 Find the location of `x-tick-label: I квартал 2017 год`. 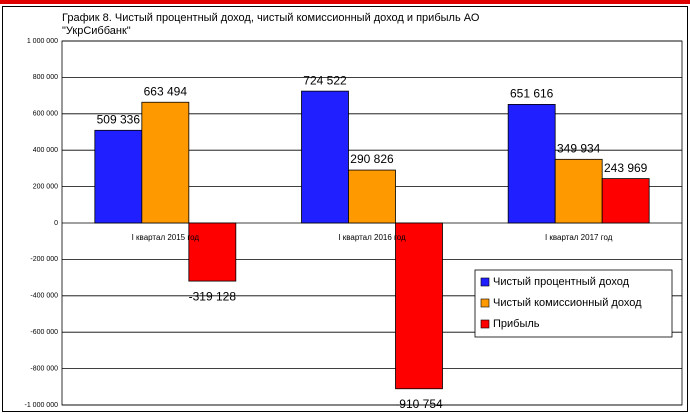

x-tick-label: I квартал 2017 год is located at coordinates (579, 237).